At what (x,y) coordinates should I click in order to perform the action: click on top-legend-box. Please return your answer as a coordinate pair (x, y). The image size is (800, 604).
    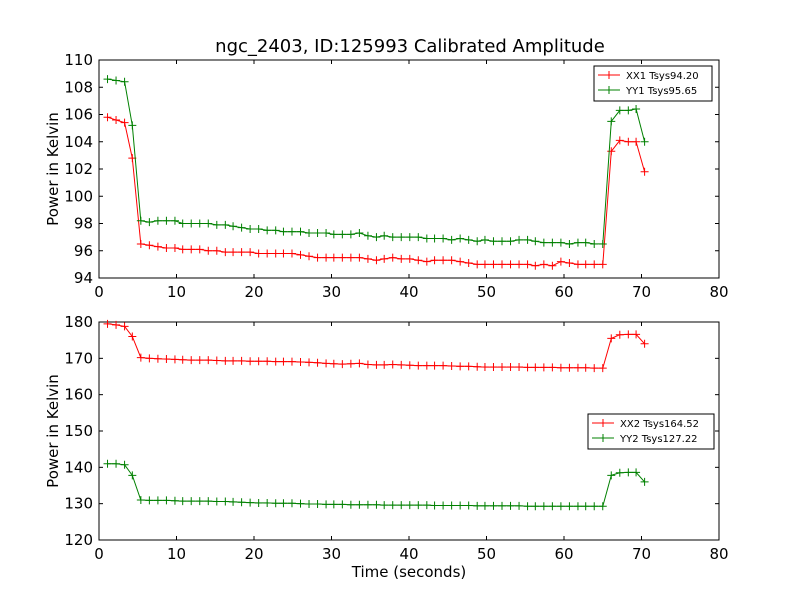
    Looking at the image, I should click on (653, 83).